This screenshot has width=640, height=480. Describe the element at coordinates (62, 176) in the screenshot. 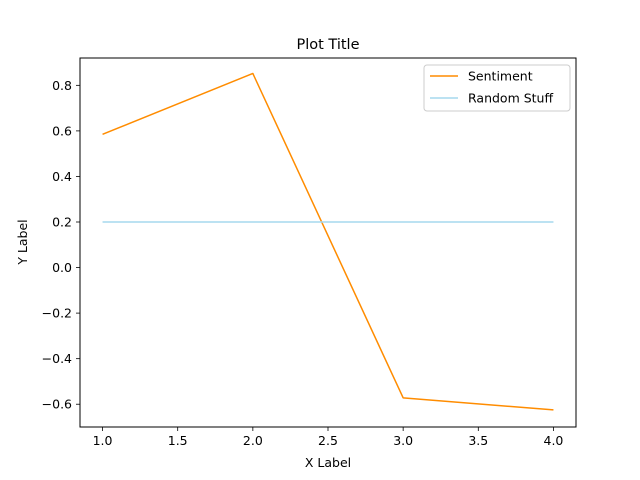

I see `y-tick-label: 0.4` at that location.